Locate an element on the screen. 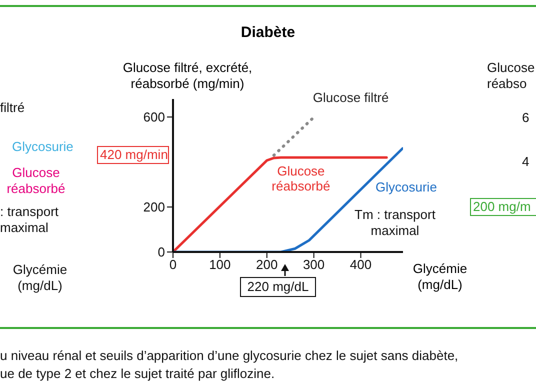 This screenshot has width=536, height=386. series-label: Glycosurie is located at coordinates (406, 187).